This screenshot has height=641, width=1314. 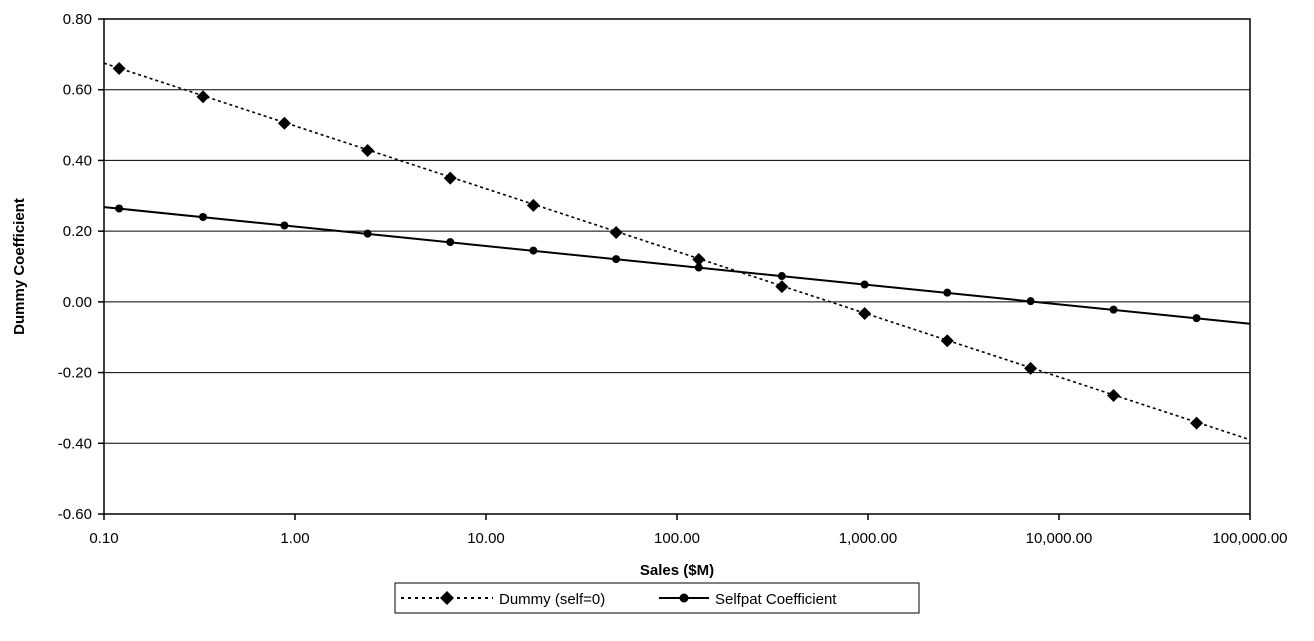 What do you see at coordinates (294, 538) in the screenshot?
I see `x-tick-label: 1.00` at bounding box center [294, 538].